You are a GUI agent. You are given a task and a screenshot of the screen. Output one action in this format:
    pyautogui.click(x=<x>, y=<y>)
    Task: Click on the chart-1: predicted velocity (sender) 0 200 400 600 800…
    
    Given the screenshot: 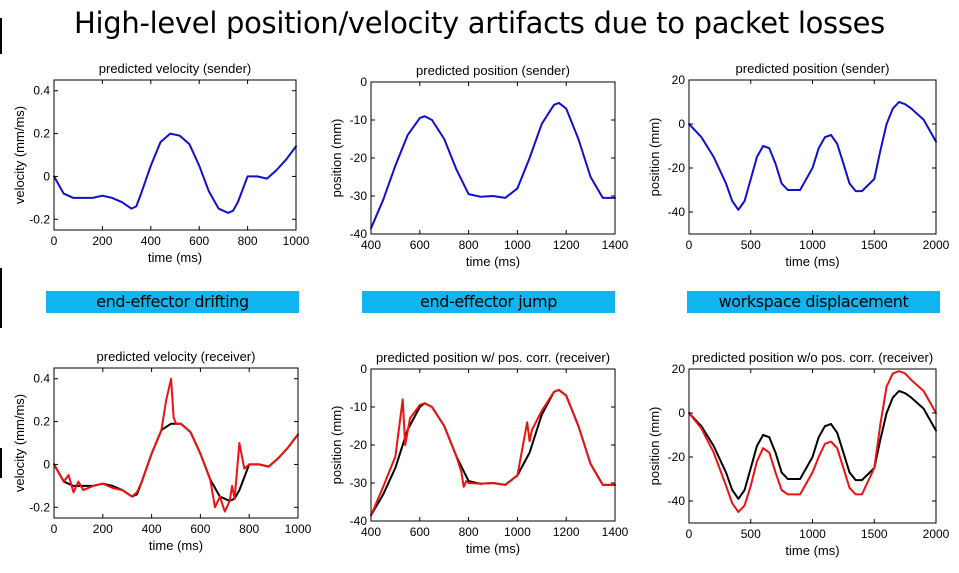 What is the action you would take?
    pyautogui.click(x=161, y=163)
    